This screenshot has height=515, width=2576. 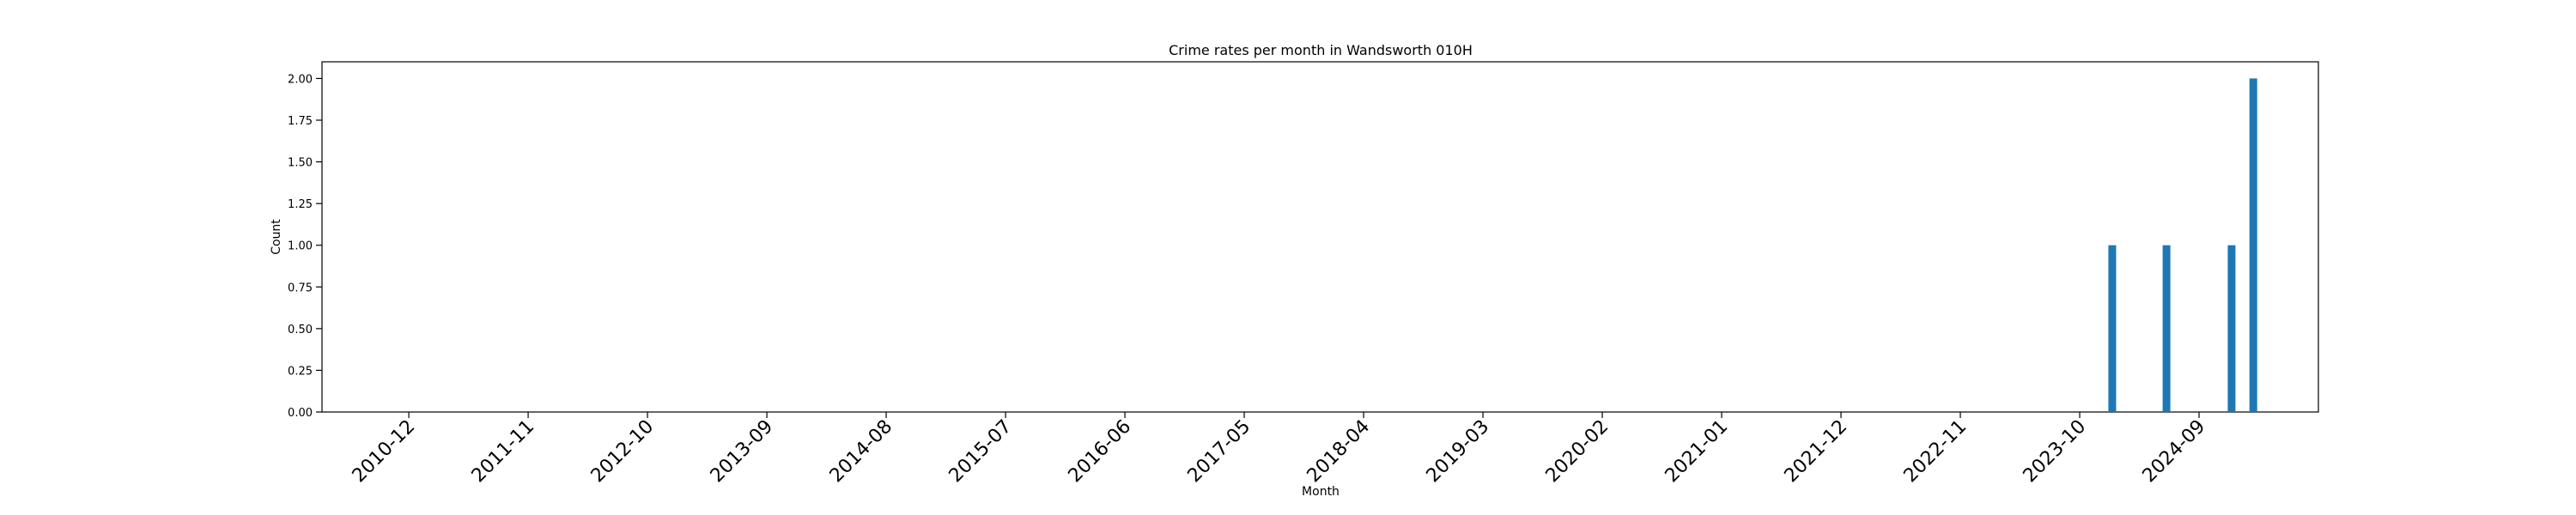 I want to click on y-tick-label: 1.75, so click(x=301, y=121).